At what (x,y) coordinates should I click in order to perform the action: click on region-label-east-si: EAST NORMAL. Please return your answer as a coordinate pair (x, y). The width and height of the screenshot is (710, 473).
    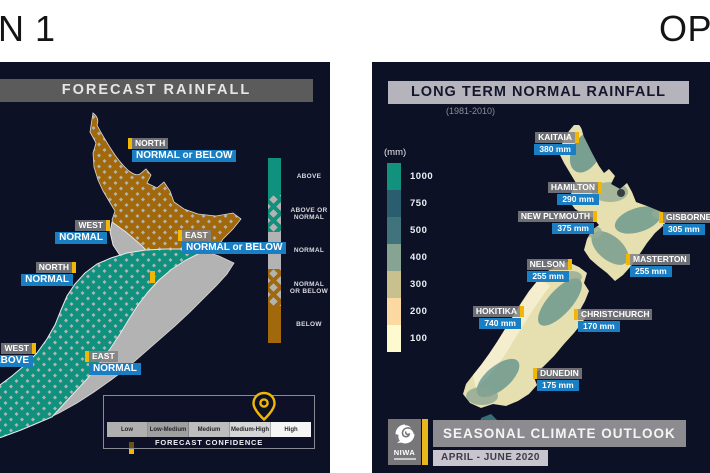
    Looking at the image, I should click on (113, 363).